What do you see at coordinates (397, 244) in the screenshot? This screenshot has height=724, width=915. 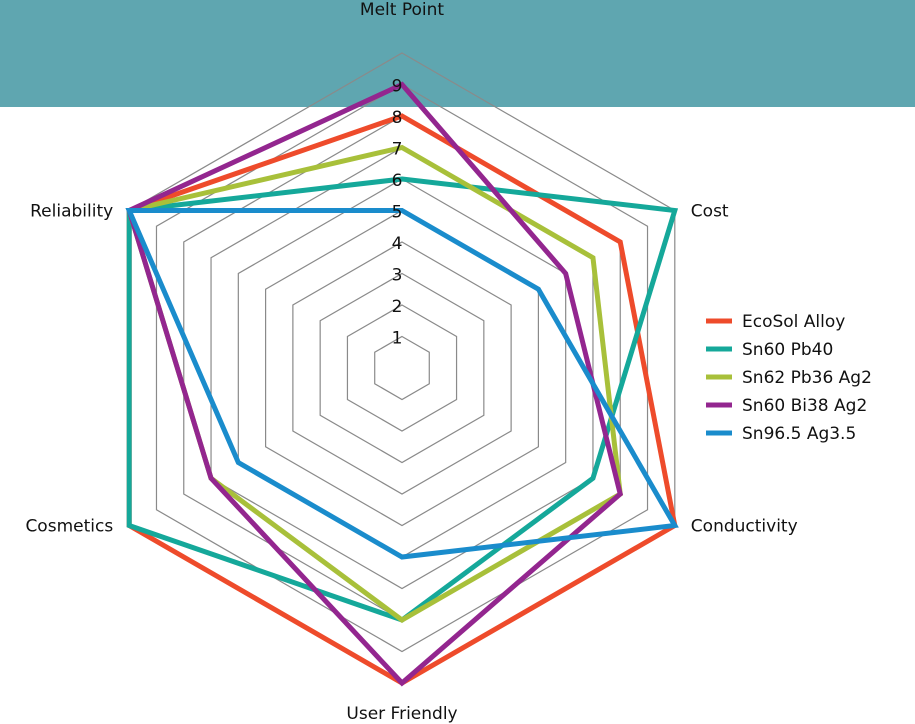 I see `tick-label-4: 4` at bounding box center [397, 244].